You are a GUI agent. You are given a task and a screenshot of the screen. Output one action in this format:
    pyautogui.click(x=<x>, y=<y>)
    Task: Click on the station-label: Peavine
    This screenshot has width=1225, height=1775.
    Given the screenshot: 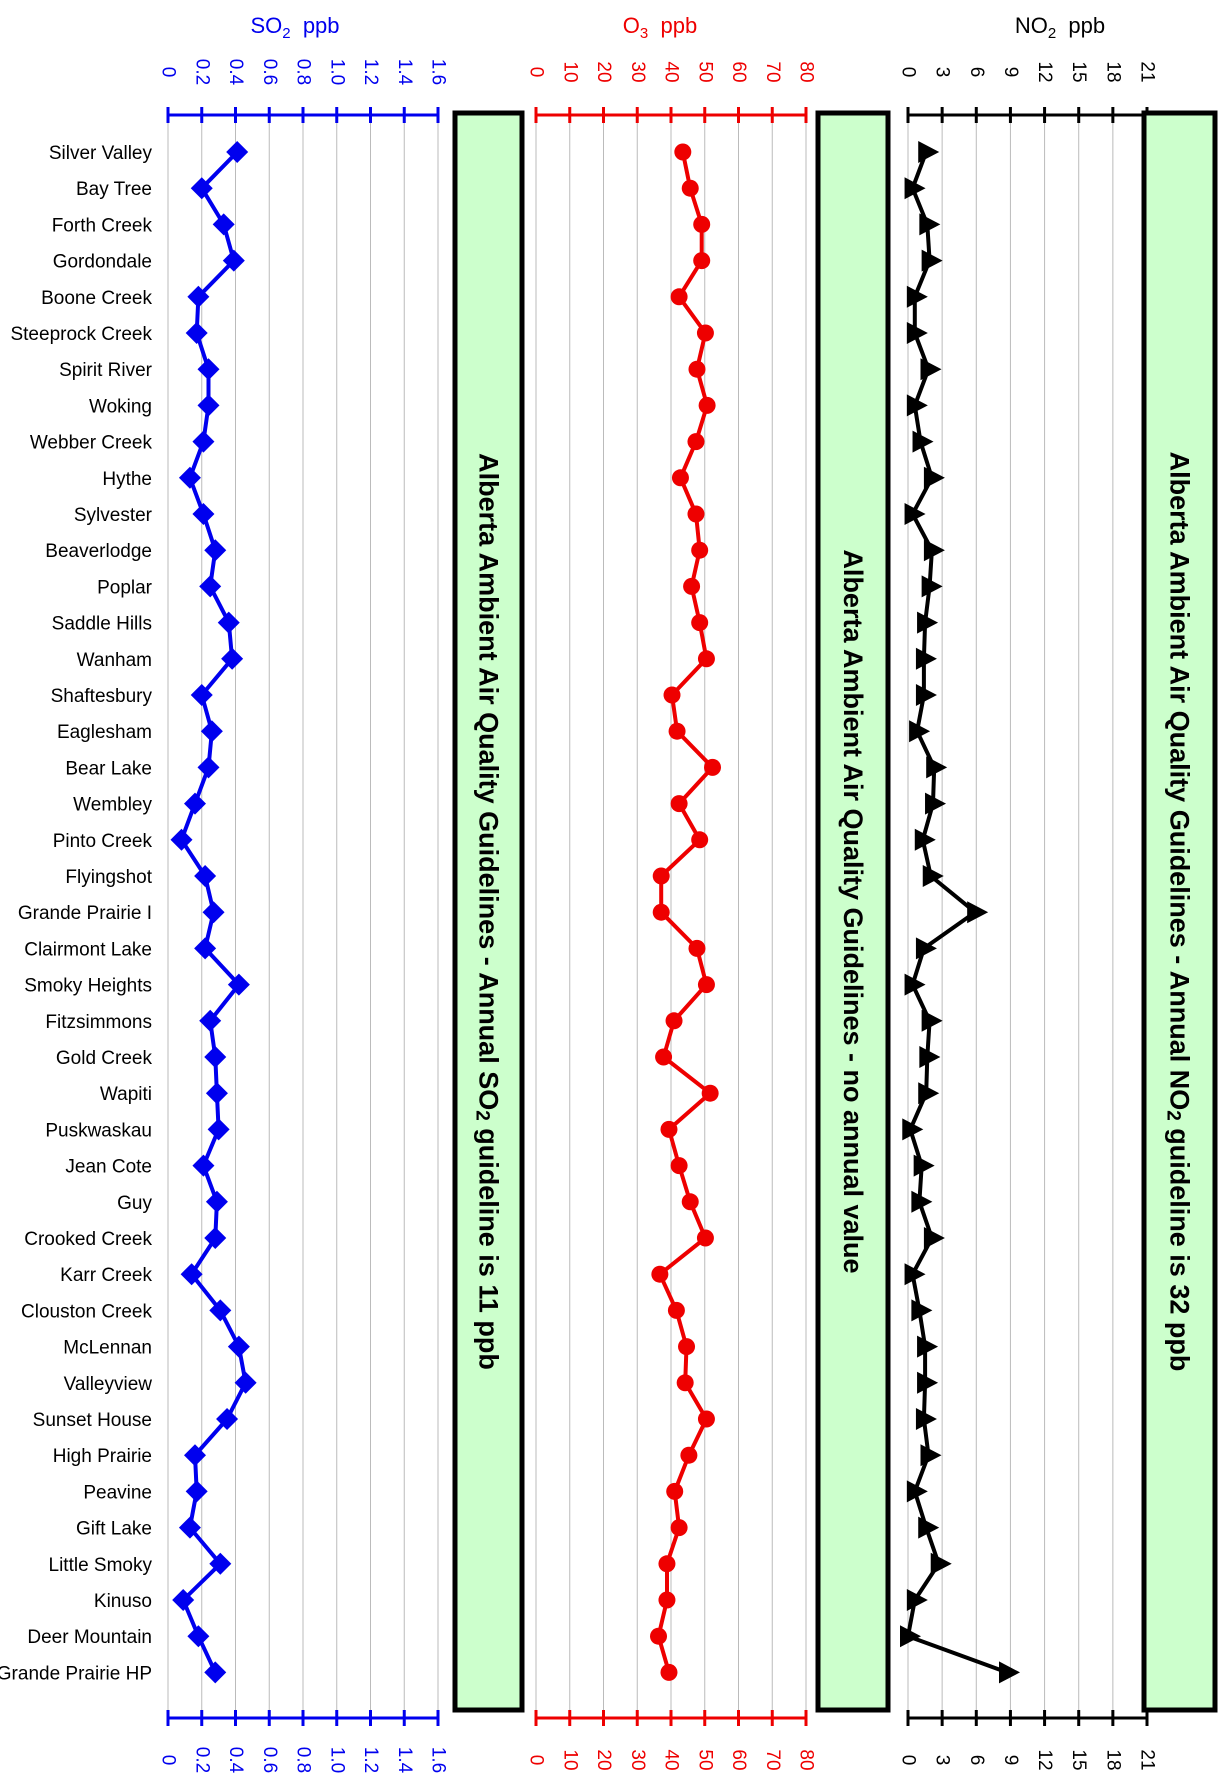 What is the action you would take?
    pyautogui.click(x=117, y=1492)
    